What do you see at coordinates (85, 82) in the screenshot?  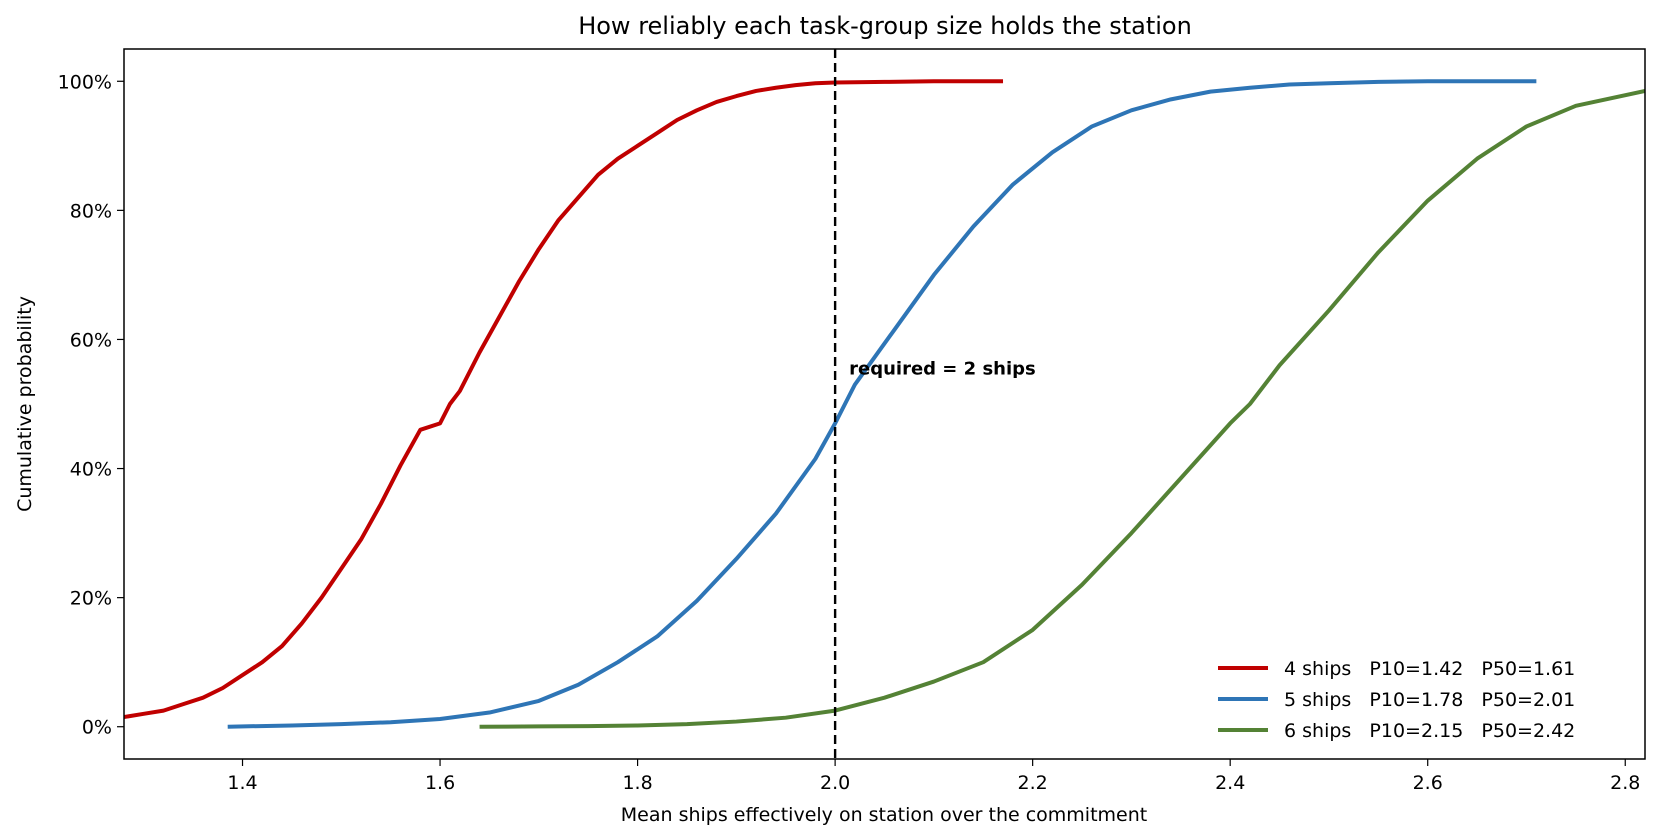 I see `y-tick-label: 100%` at bounding box center [85, 82].